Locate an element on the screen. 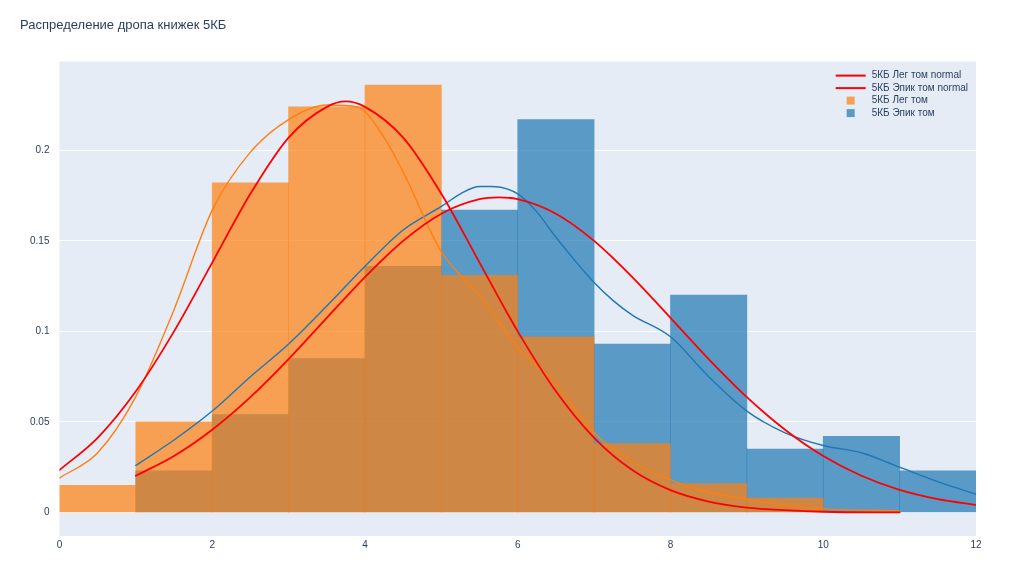 This screenshot has height=574, width=1024. y-tick-label: 0.2 is located at coordinates (42, 150).